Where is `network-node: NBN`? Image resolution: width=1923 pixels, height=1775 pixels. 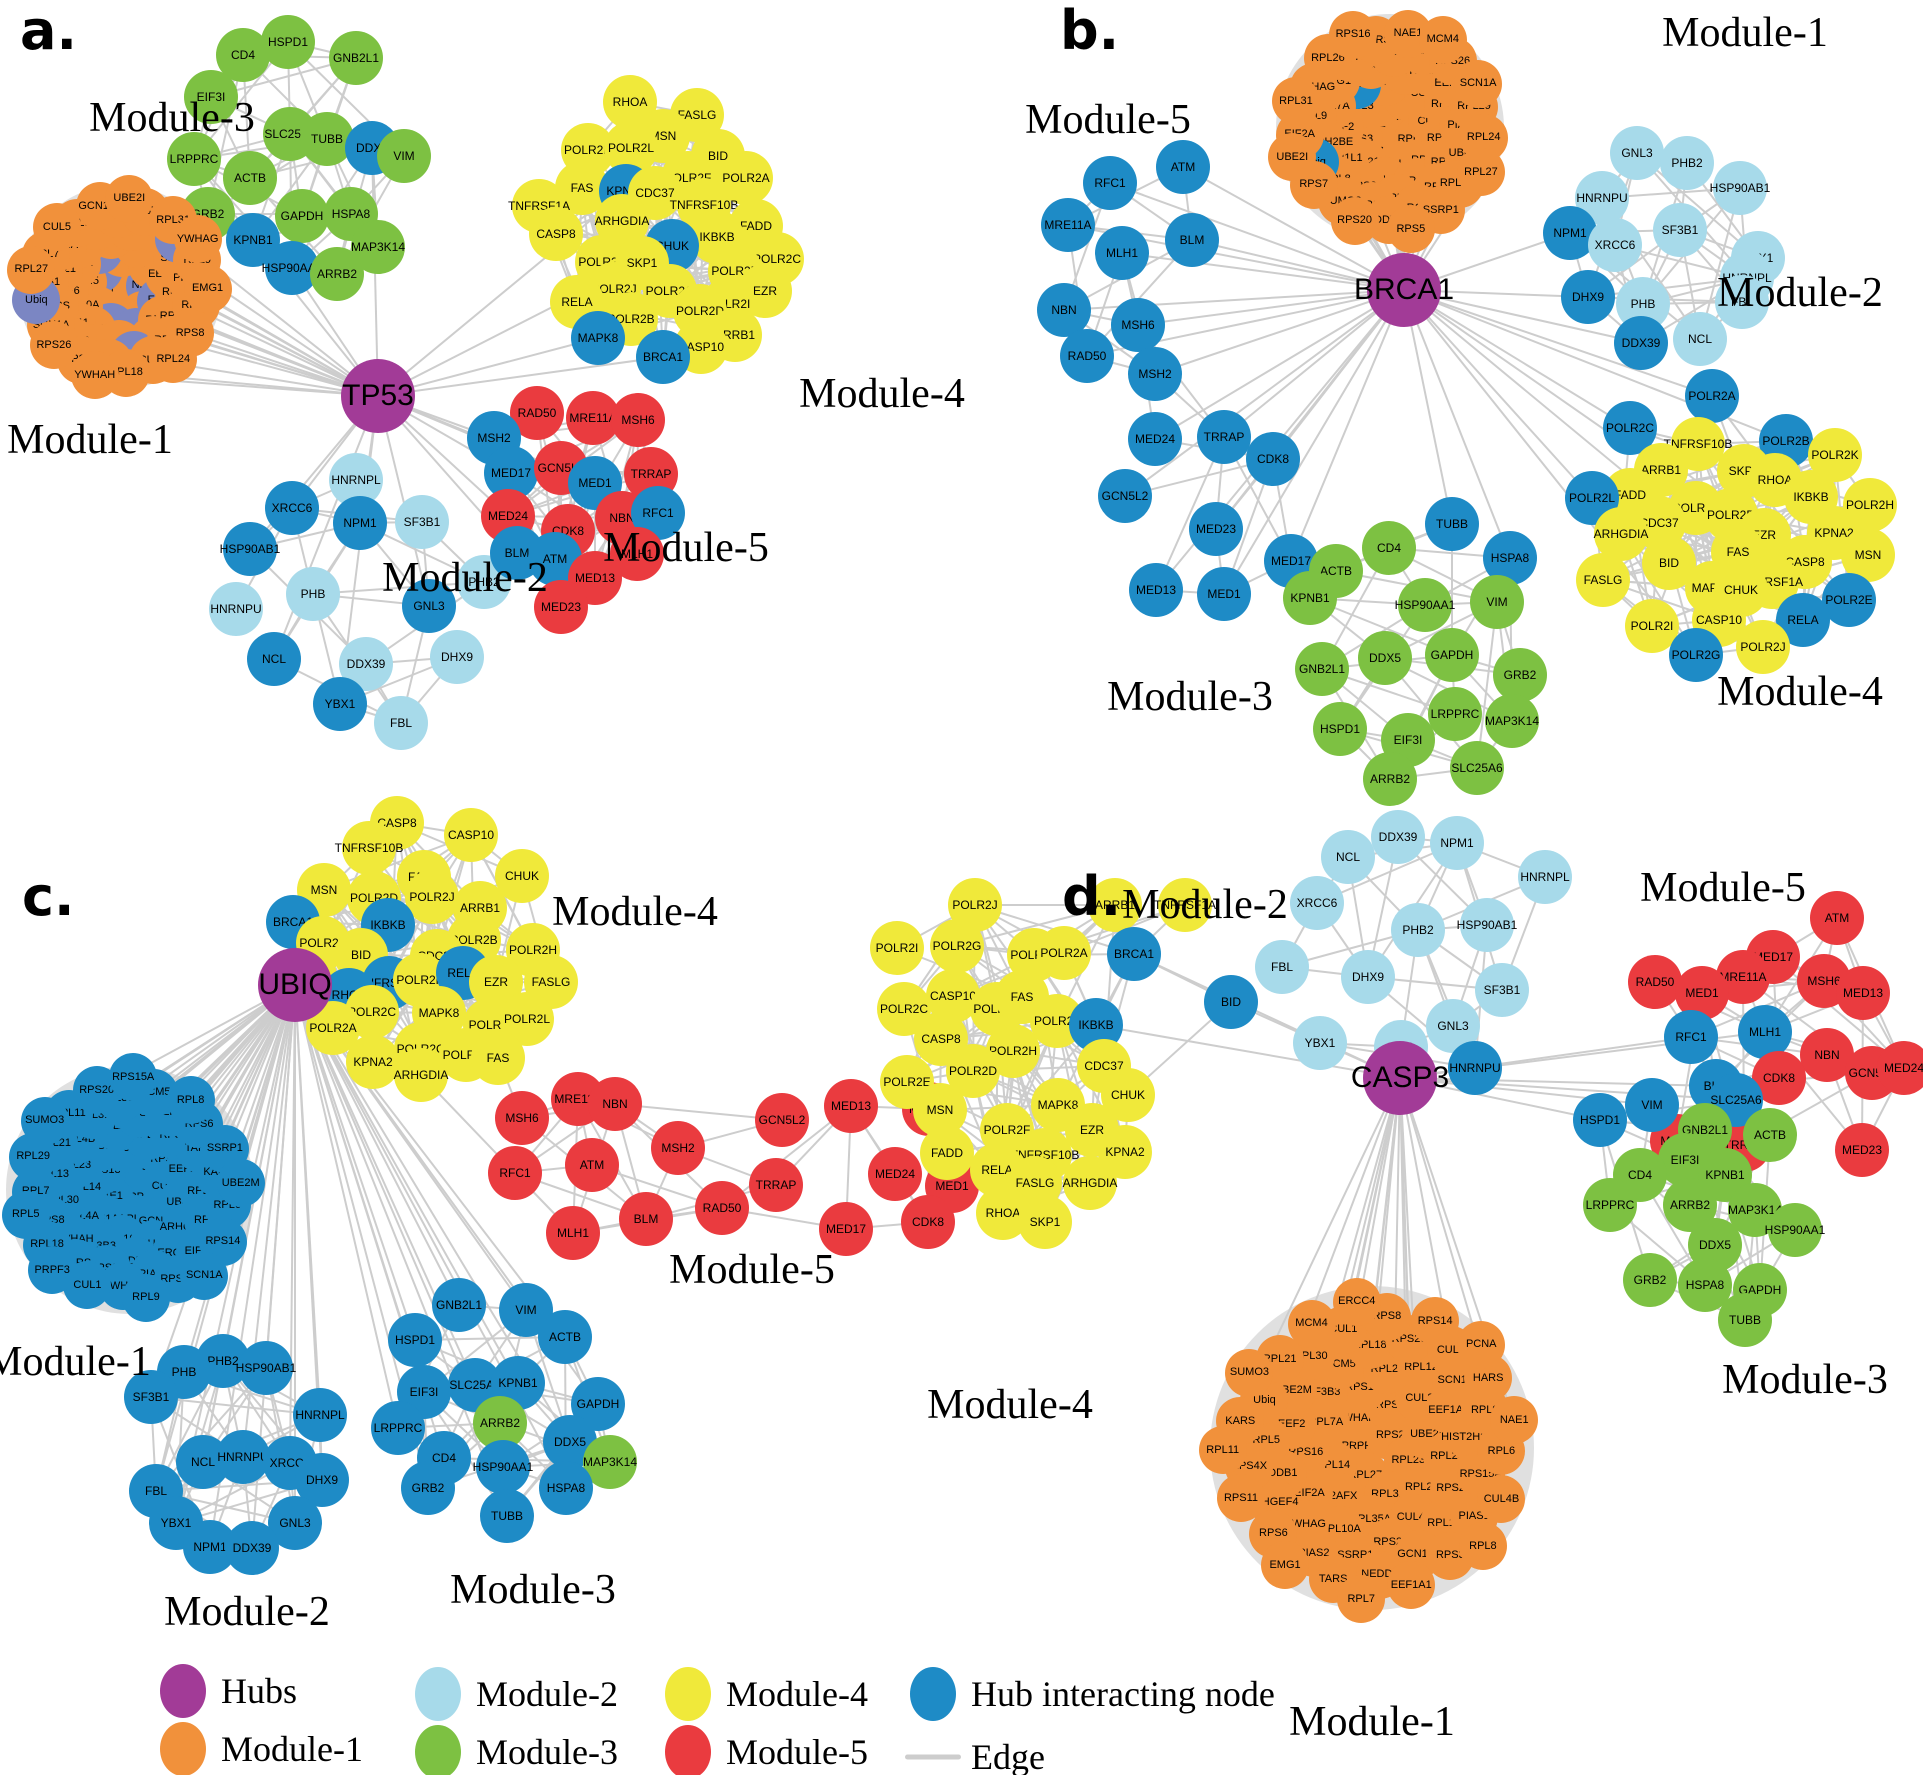
network-node: NBN is located at coordinates (1827, 1055).